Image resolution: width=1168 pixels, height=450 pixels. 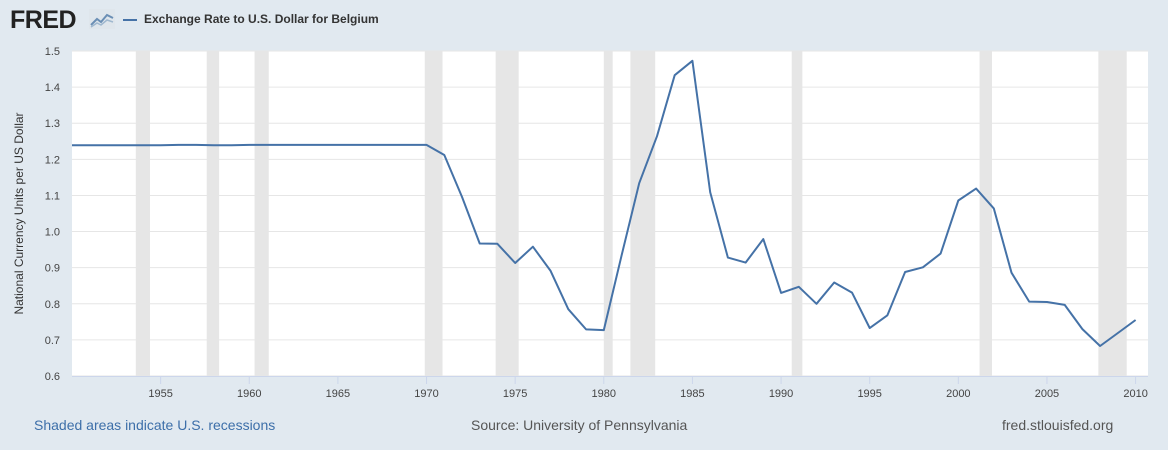 I want to click on x-tick-label-3: 1970, so click(x=426, y=394).